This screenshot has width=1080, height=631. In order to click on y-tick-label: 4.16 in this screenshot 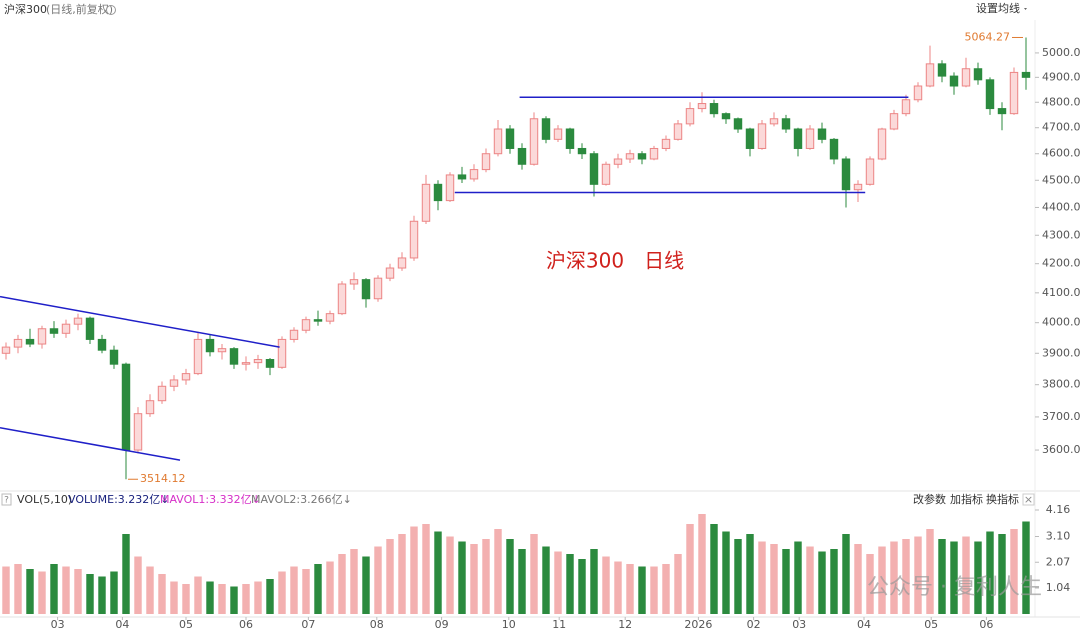, I will do `click(1058, 509)`.